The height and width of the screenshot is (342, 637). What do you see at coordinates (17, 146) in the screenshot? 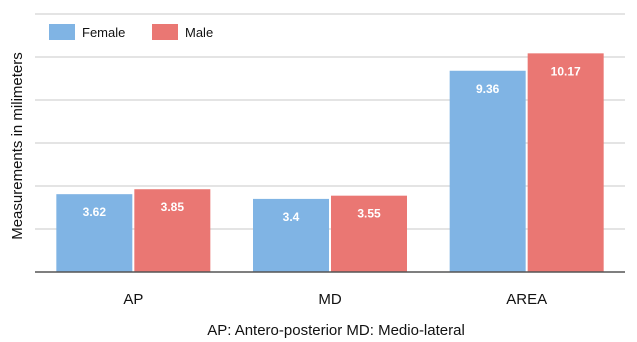
I see `y-axis-label: Measurements in milimeters` at bounding box center [17, 146].